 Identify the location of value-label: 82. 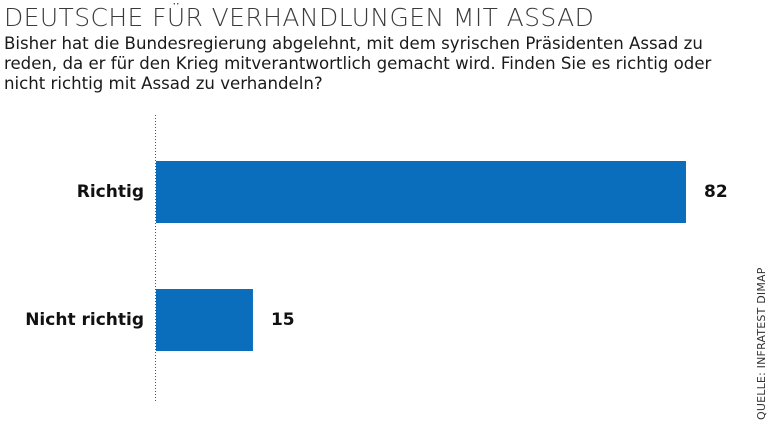
(716, 192).